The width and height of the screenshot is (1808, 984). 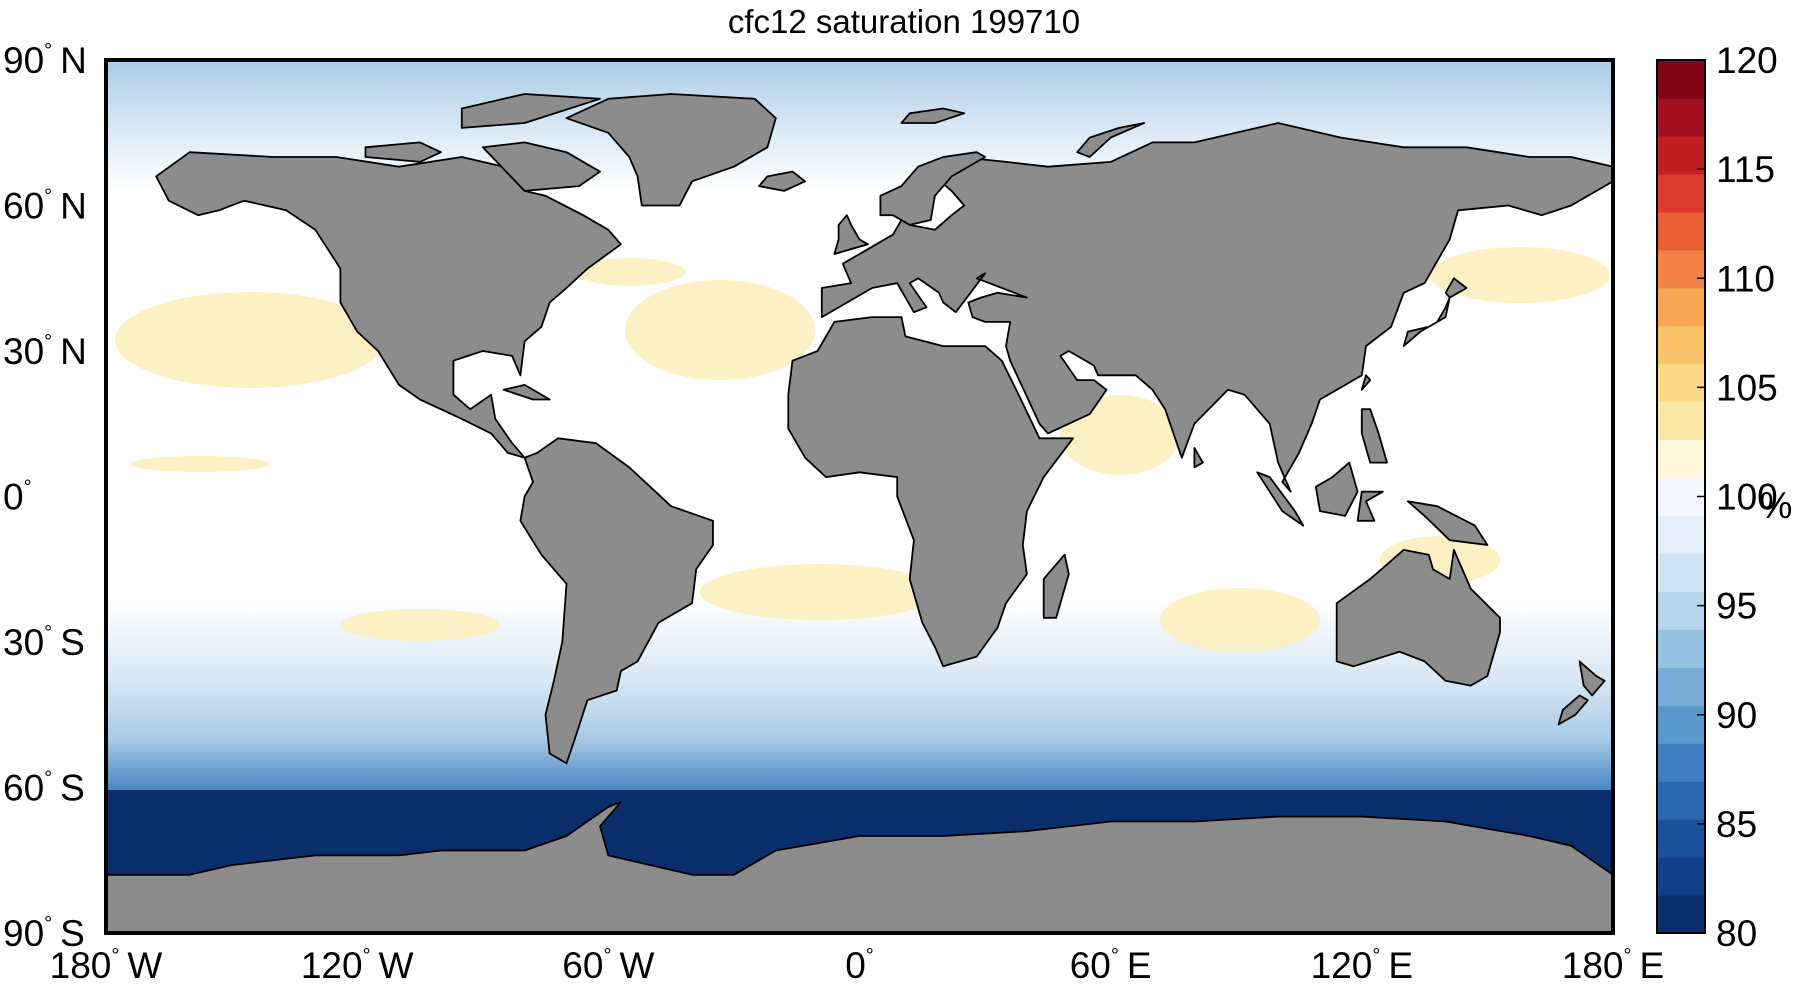 What do you see at coordinates (526, 392) in the screenshot?
I see `land-cuba` at bounding box center [526, 392].